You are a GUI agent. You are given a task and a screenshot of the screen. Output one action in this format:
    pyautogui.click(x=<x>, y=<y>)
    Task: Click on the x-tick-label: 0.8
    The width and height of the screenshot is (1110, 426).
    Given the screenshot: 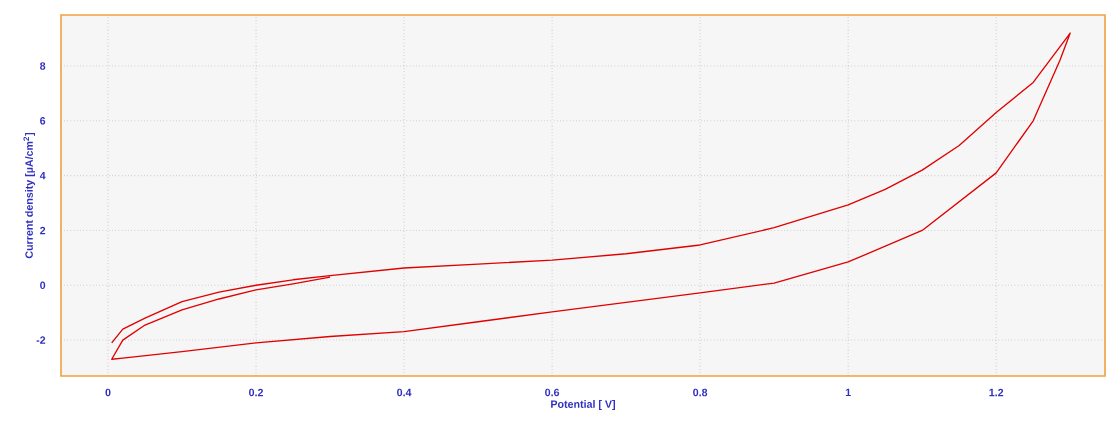 What is the action you would take?
    pyautogui.click(x=700, y=392)
    